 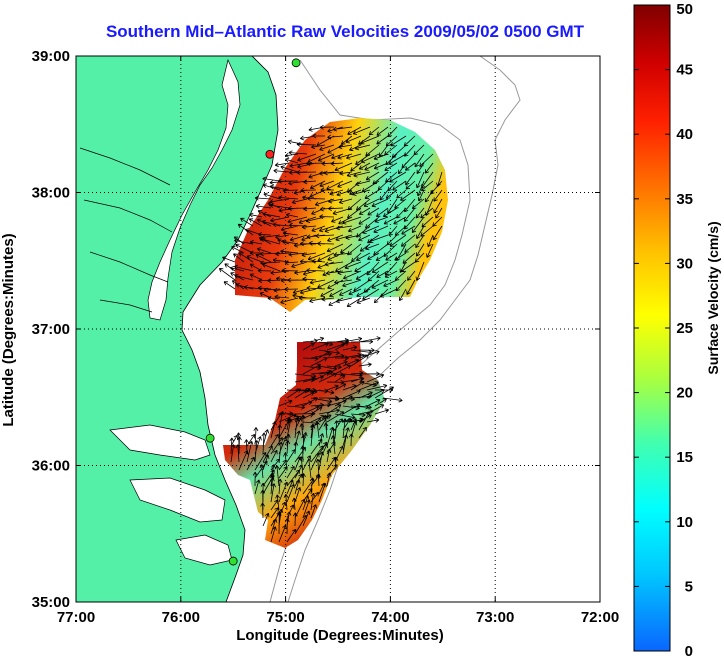 What do you see at coordinates (194, 189) in the screenshot?
I see `chesapeake-bay` at bounding box center [194, 189].